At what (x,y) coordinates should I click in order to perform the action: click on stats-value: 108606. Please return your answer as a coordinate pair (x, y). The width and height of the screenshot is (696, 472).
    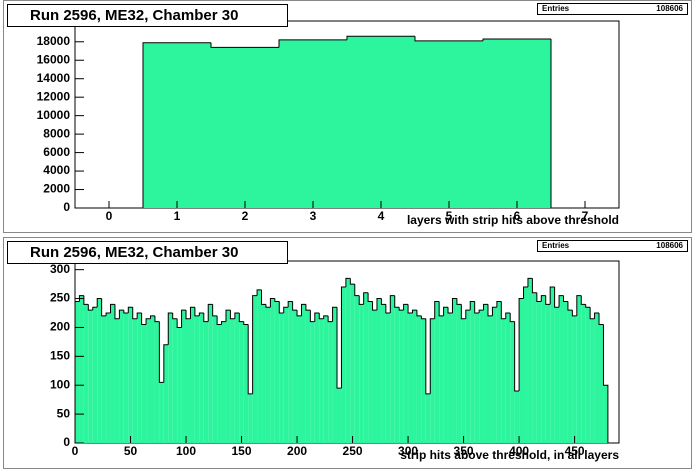
    Looking at the image, I should click on (669, 245).